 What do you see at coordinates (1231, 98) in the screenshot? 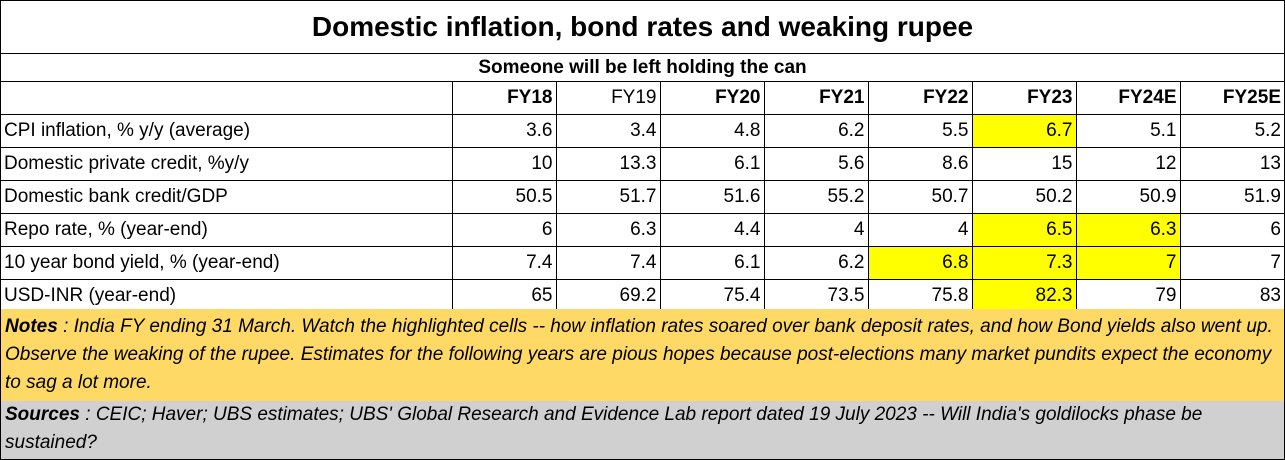
I see `column-header: FY25E` at bounding box center [1231, 98].